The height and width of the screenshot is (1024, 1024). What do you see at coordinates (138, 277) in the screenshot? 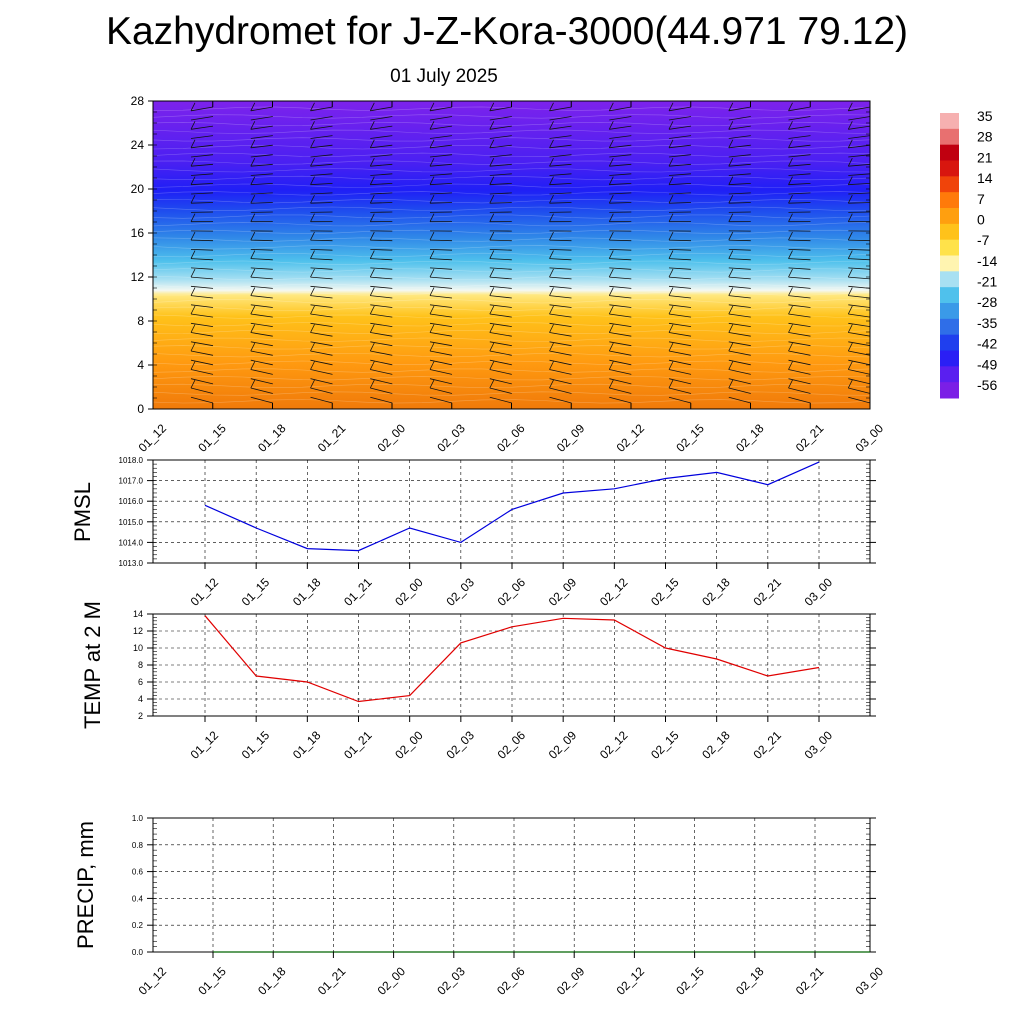
I see `y-tick-label: 12` at bounding box center [138, 277].